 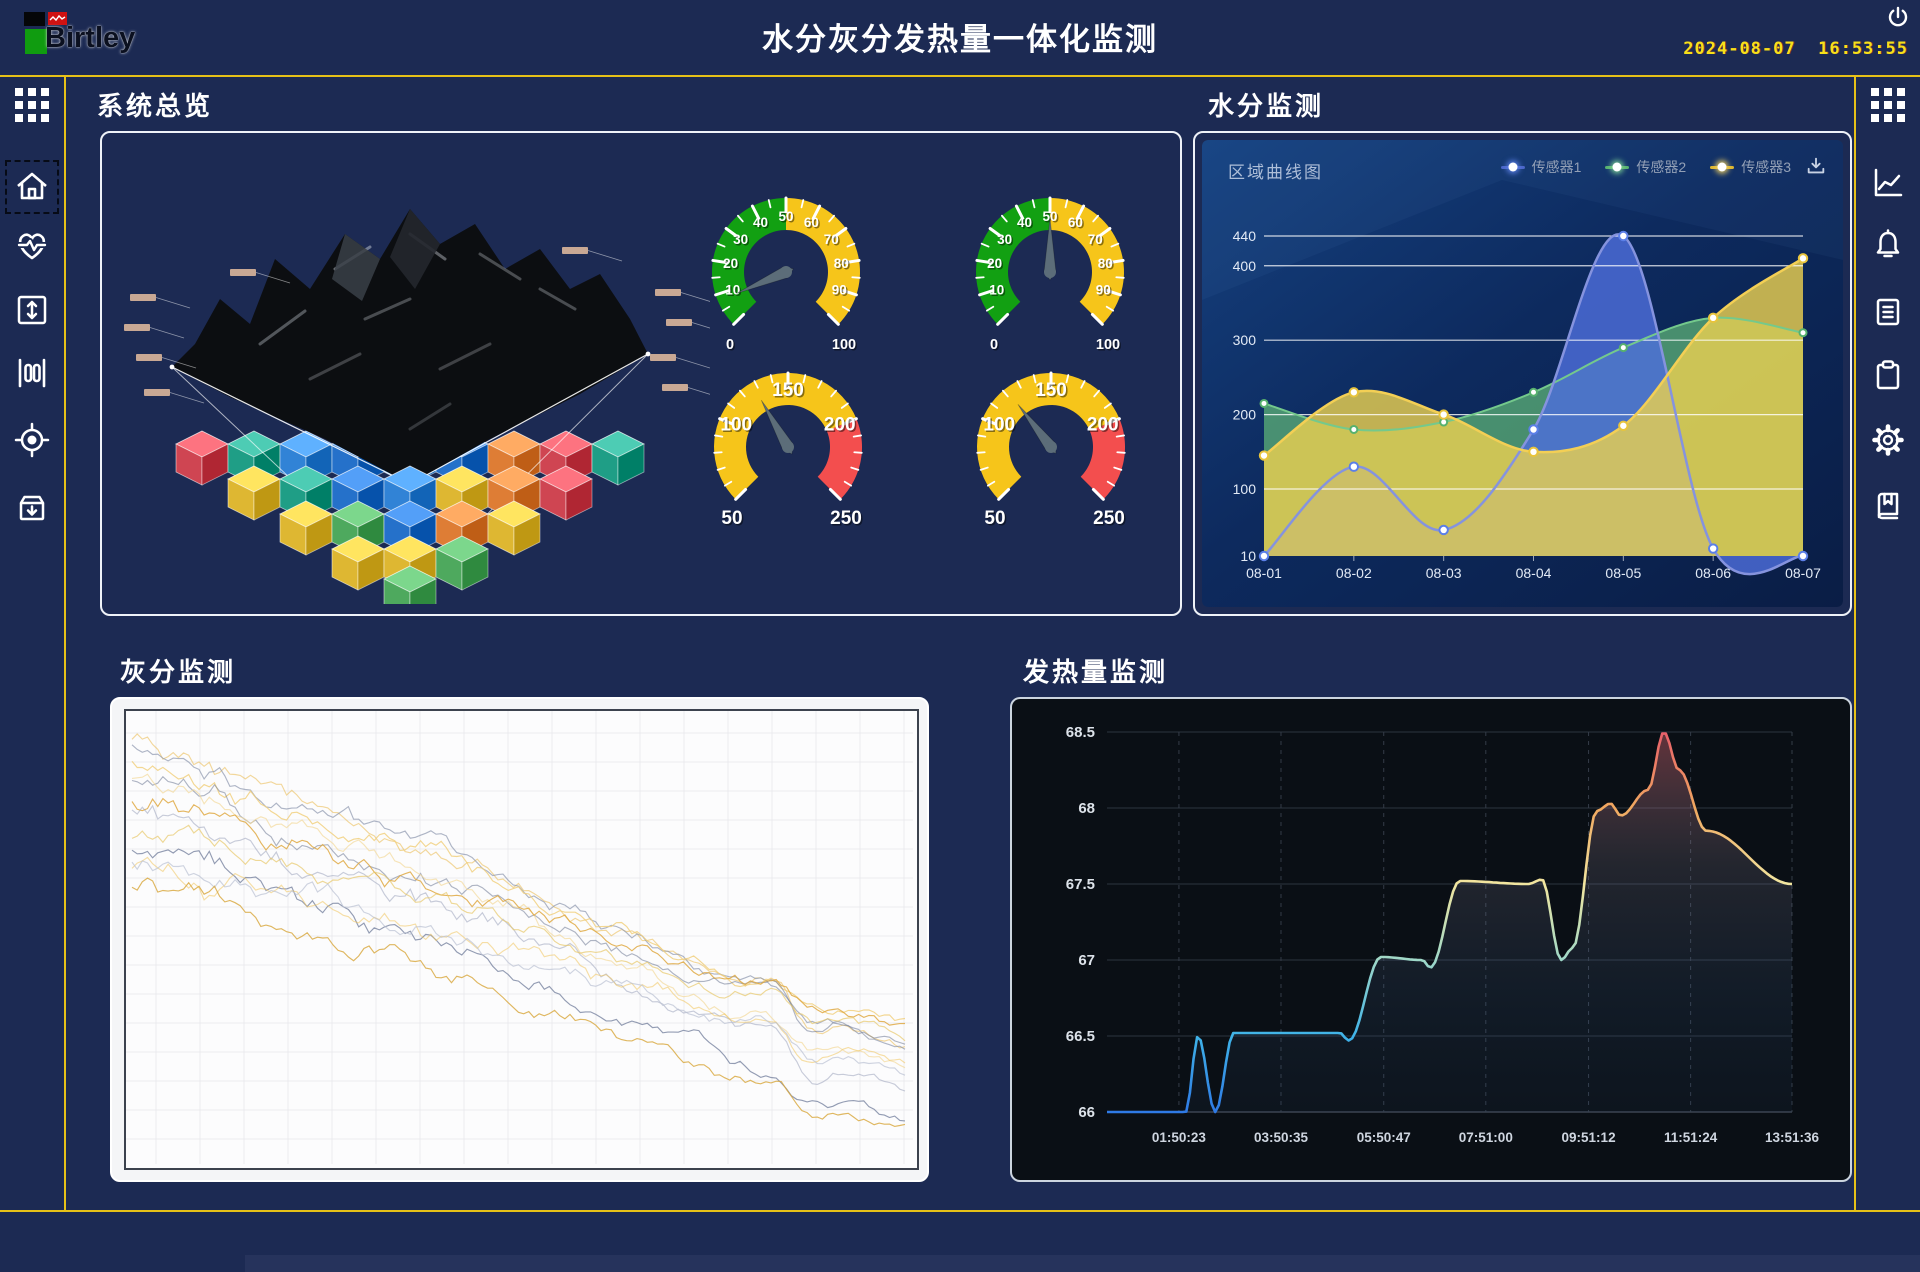 What do you see at coordinates (1080, 732) in the screenshot?
I see `svg-text: 68.5` at bounding box center [1080, 732].